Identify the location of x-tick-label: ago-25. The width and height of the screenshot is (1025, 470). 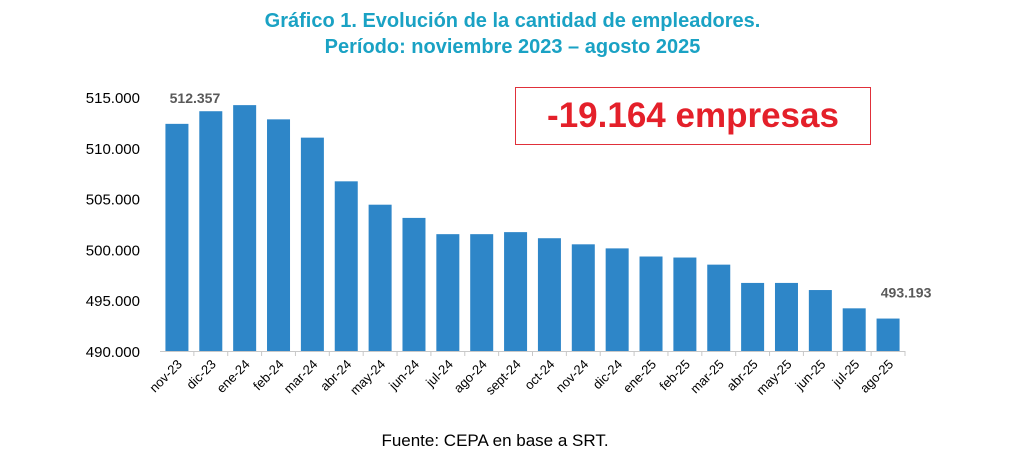
(876, 376).